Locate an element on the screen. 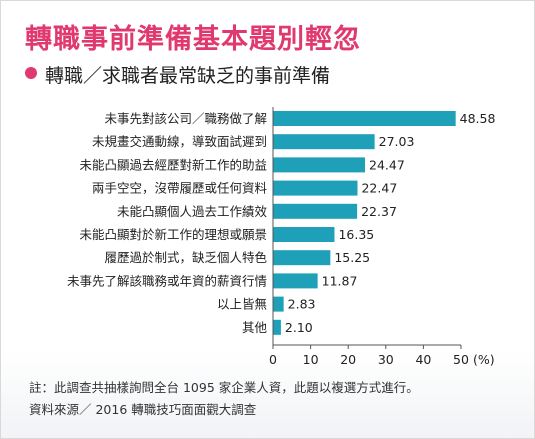  x-tick-label: 50 is located at coordinates (461, 359).